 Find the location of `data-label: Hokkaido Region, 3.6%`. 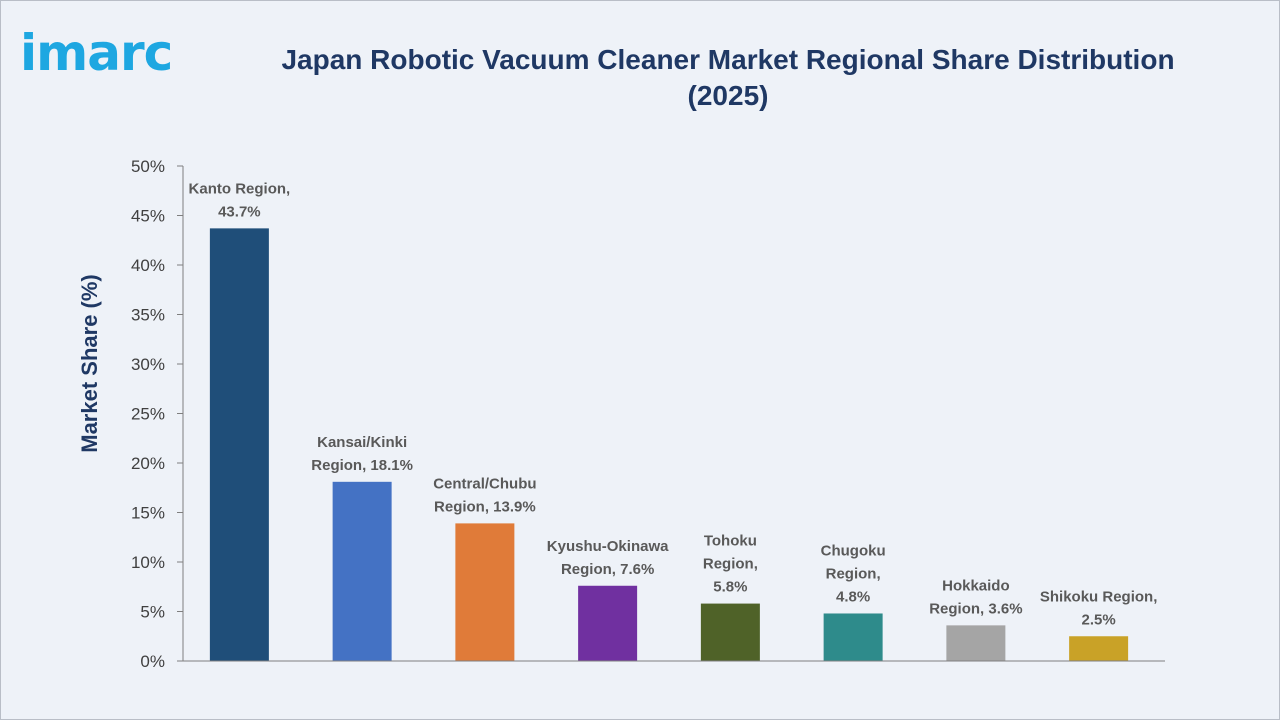

data-label: Hokkaido Region, 3.6% is located at coordinates (975, 597).